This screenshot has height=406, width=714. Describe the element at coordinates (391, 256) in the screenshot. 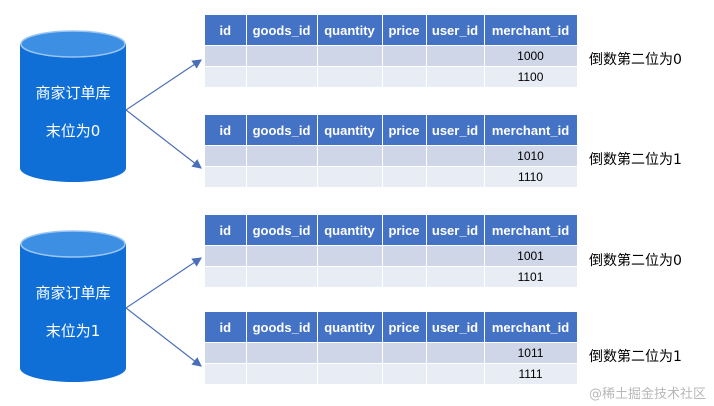

I see `table-row: 1001` at that location.